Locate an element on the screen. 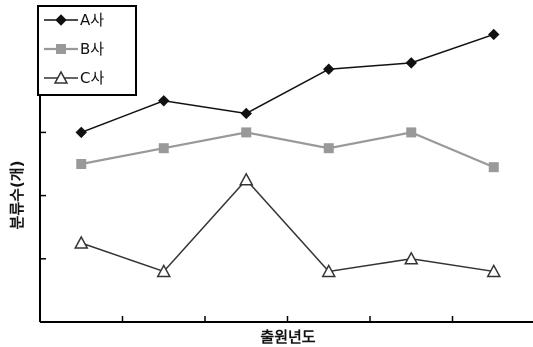 Image resolution: width=533 pixels, height=347 pixels. legend: A사 B사 C사 is located at coordinates (87, 50).